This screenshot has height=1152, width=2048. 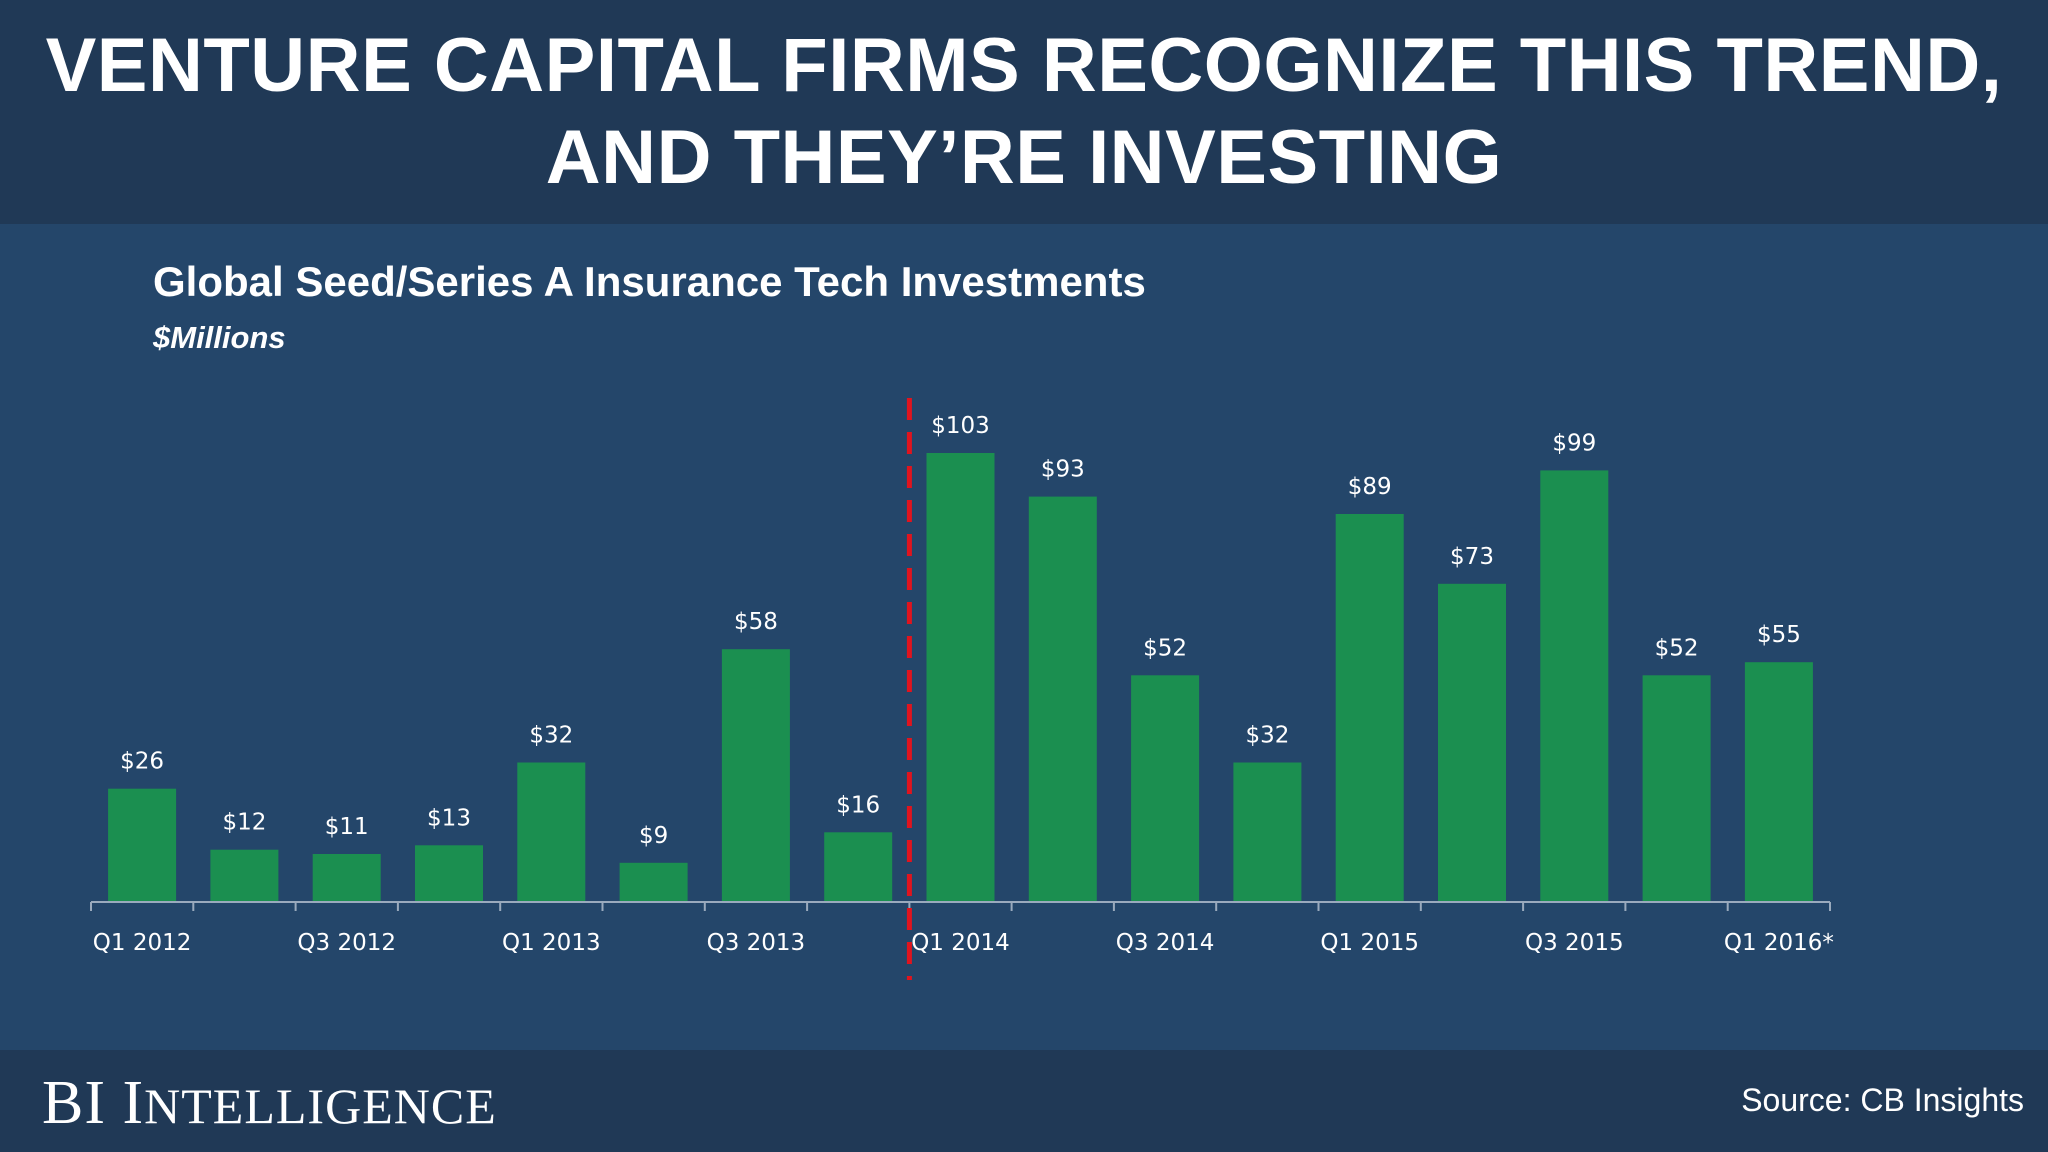 I want to click on data-label: $58, so click(x=756, y=622).